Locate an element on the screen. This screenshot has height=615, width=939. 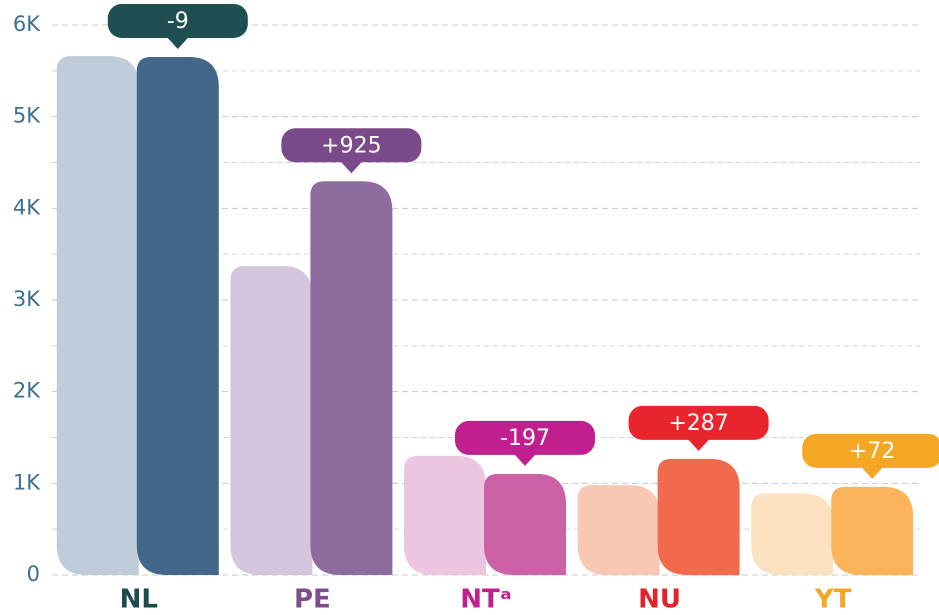
x-tick-label: NTᵃ is located at coordinates (485, 600).